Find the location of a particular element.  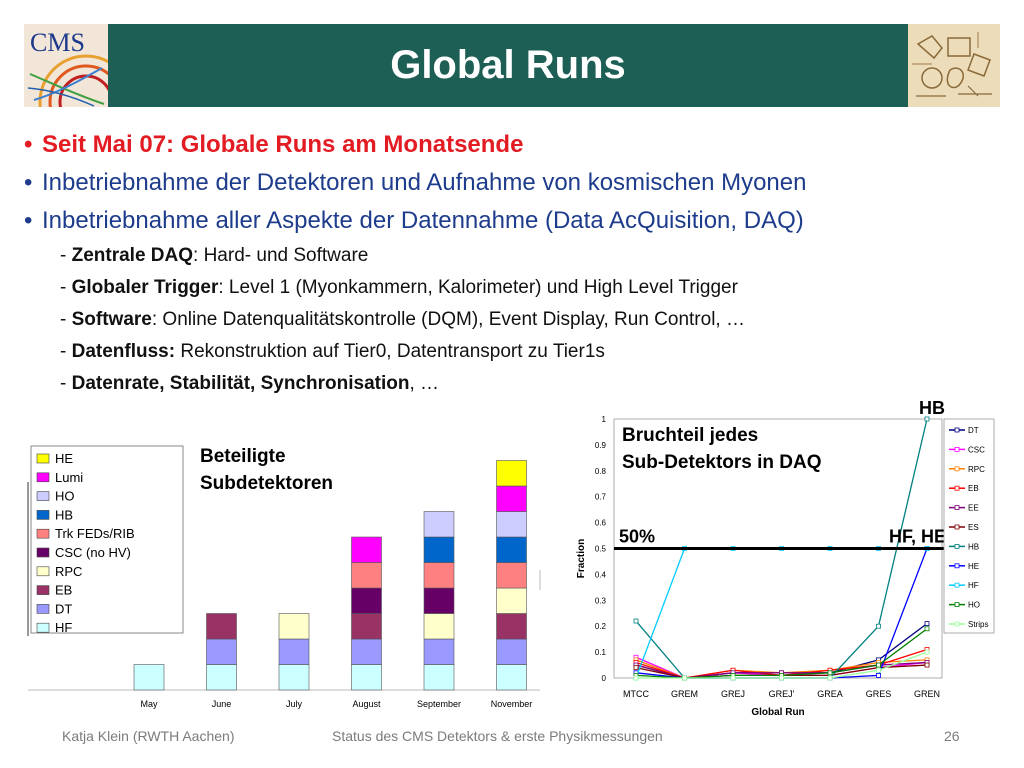

bar-segment-hb is located at coordinates (439, 549).